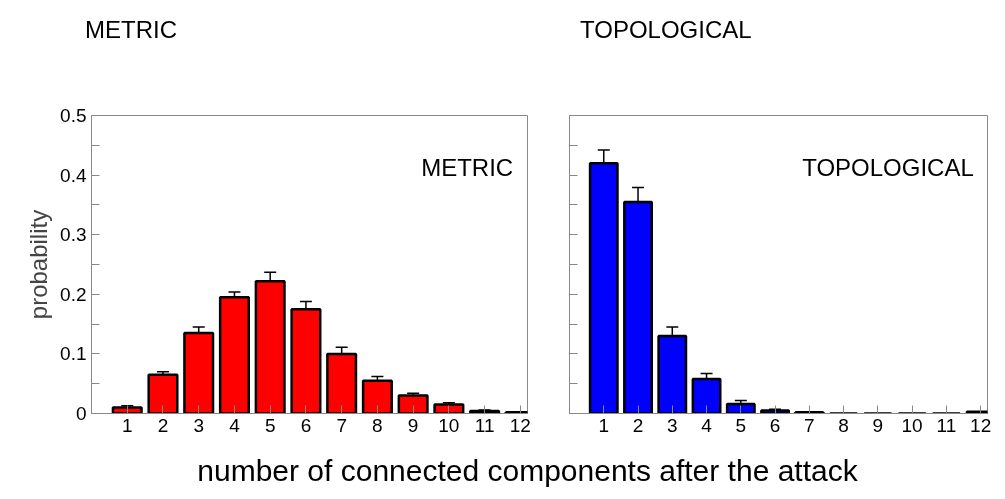 Image resolution: width=1005 pixels, height=499 pixels. I want to click on x-axis-title: number of connected components after the attack, so click(527, 471).